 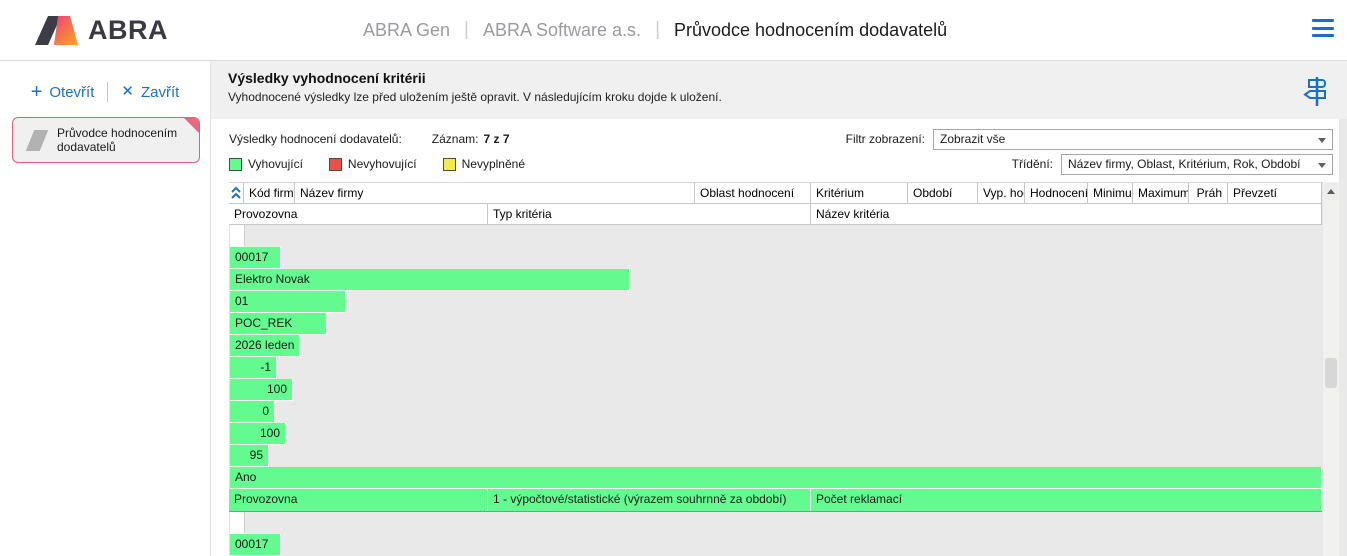 What do you see at coordinates (973, 138) in the screenshot?
I see `filter-value: Zobrazit vše` at bounding box center [973, 138].